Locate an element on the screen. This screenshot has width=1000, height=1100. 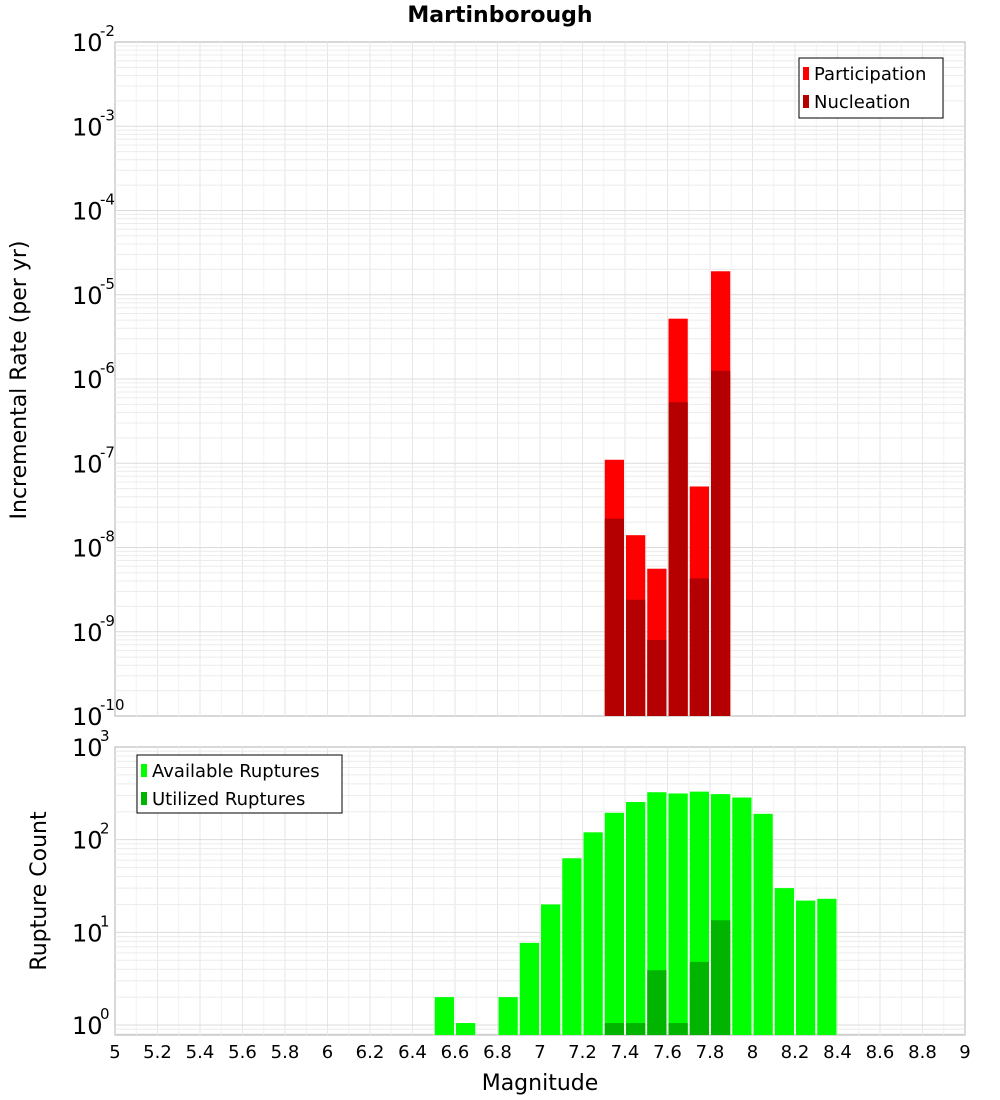
rate-y-ticks: 10-210-310-410-510-610-710-810-910-10 is located at coordinates (98, 376).